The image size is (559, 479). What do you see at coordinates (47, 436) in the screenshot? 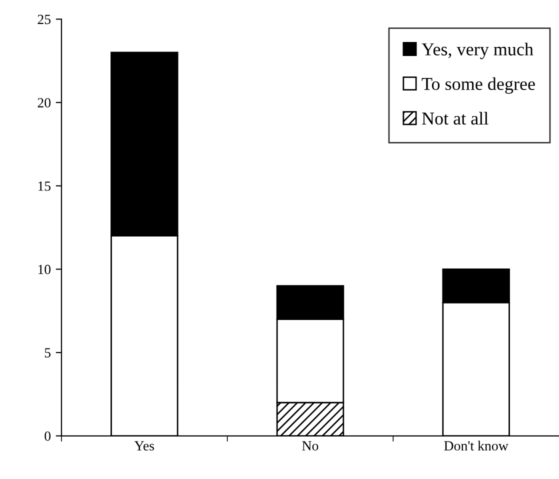
I see `y-tick-label: 0` at bounding box center [47, 436].